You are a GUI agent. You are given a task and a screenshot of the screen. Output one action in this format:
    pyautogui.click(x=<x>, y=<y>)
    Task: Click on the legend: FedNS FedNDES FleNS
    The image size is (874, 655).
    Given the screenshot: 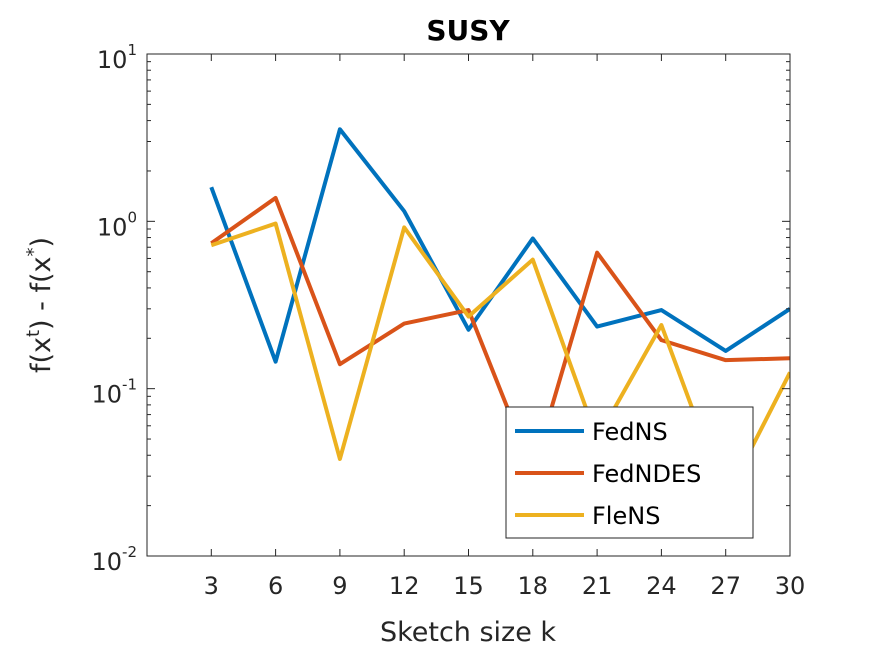 What is the action you would take?
    pyautogui.click(x=629, y=472)
    